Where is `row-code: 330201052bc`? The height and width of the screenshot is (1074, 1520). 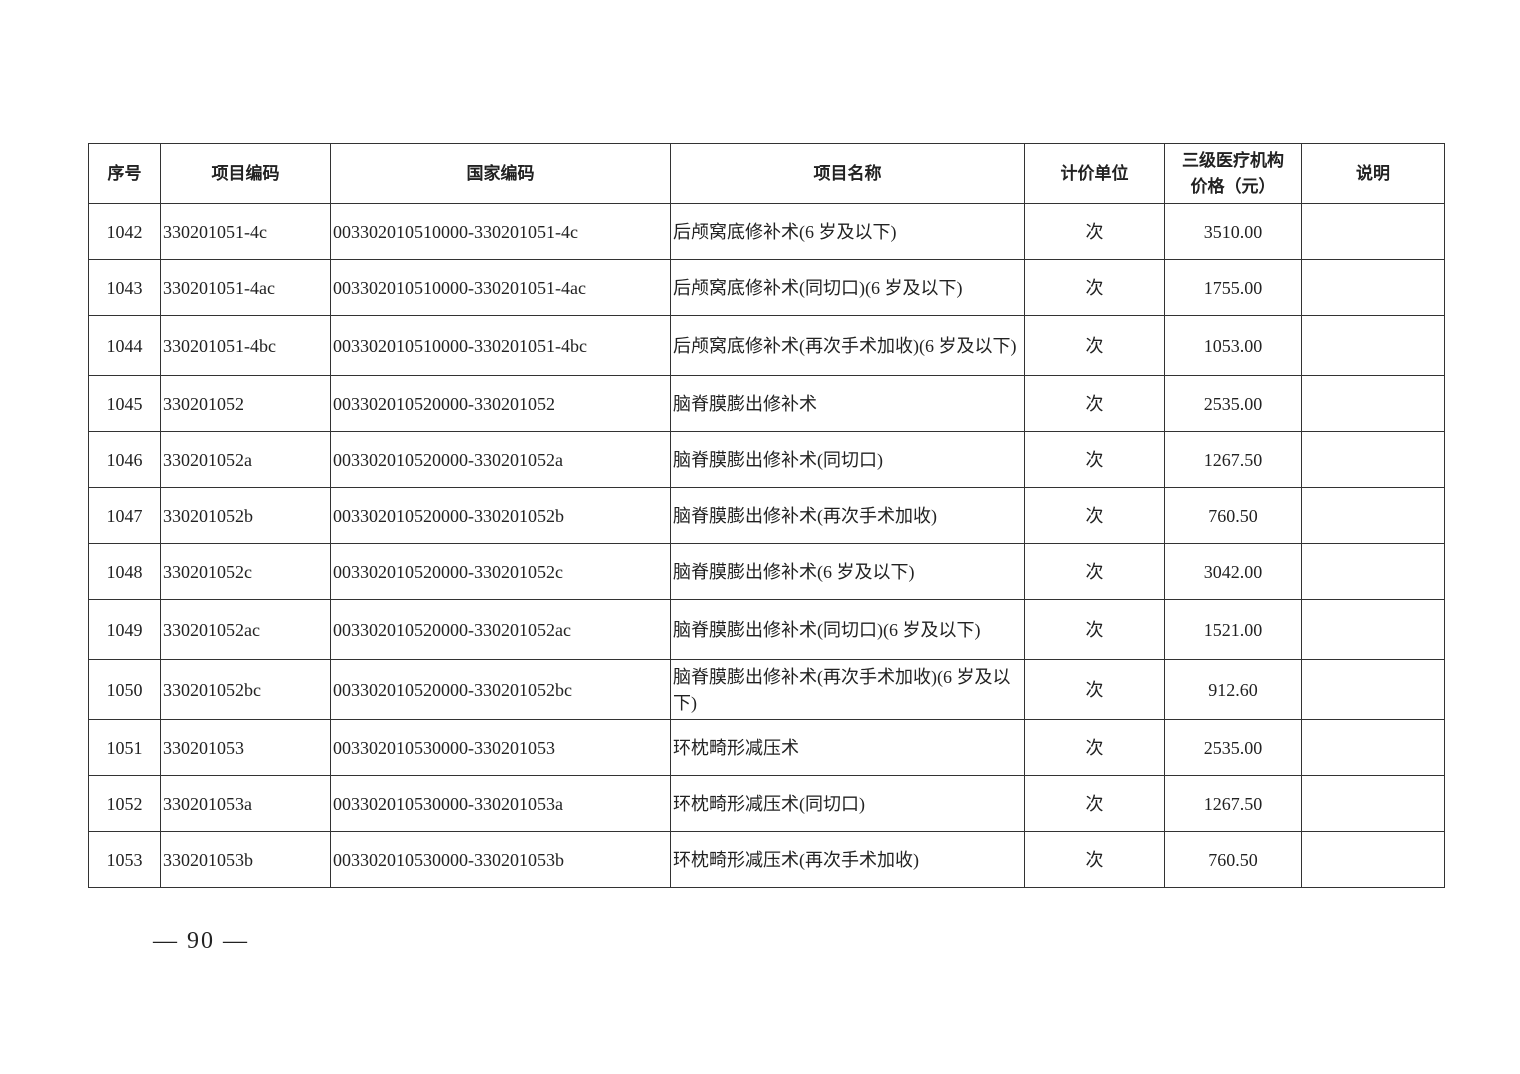
row-code: 330201052bc is located at coordinates (245, 689).